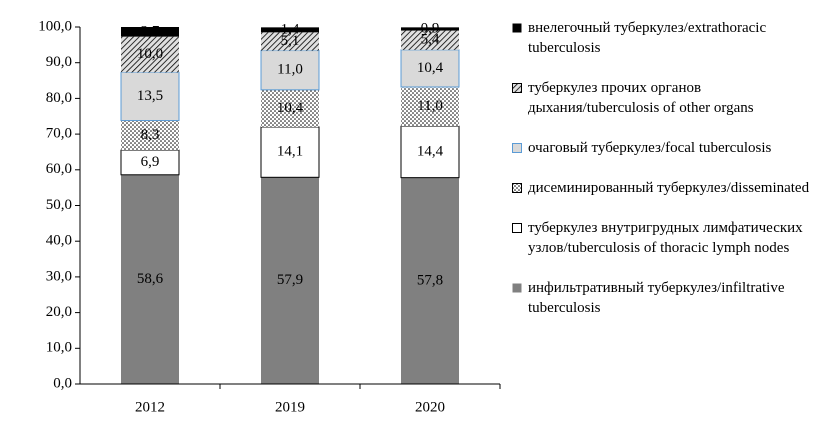  I want to click on value-label: 14,1, so click(290, 152).